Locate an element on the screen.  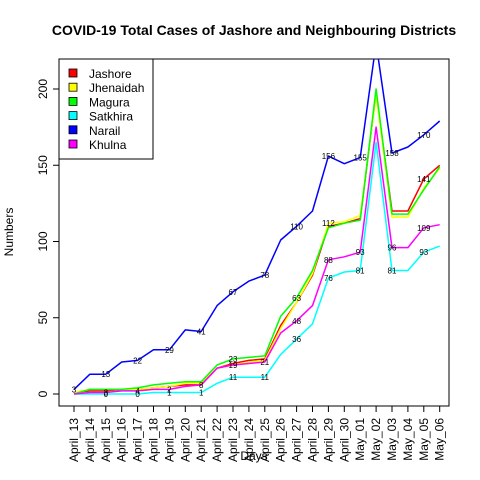
data-label: 36 is located at coordinates (296, 339).